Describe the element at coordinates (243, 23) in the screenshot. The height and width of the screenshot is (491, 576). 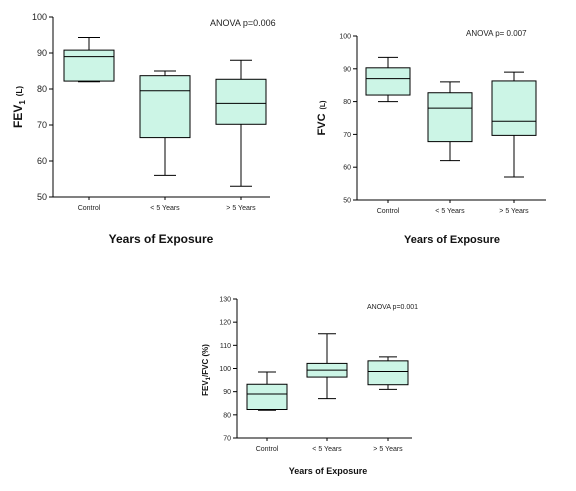
I see `anova-annotation: ANOVA p=0.006` at that location.